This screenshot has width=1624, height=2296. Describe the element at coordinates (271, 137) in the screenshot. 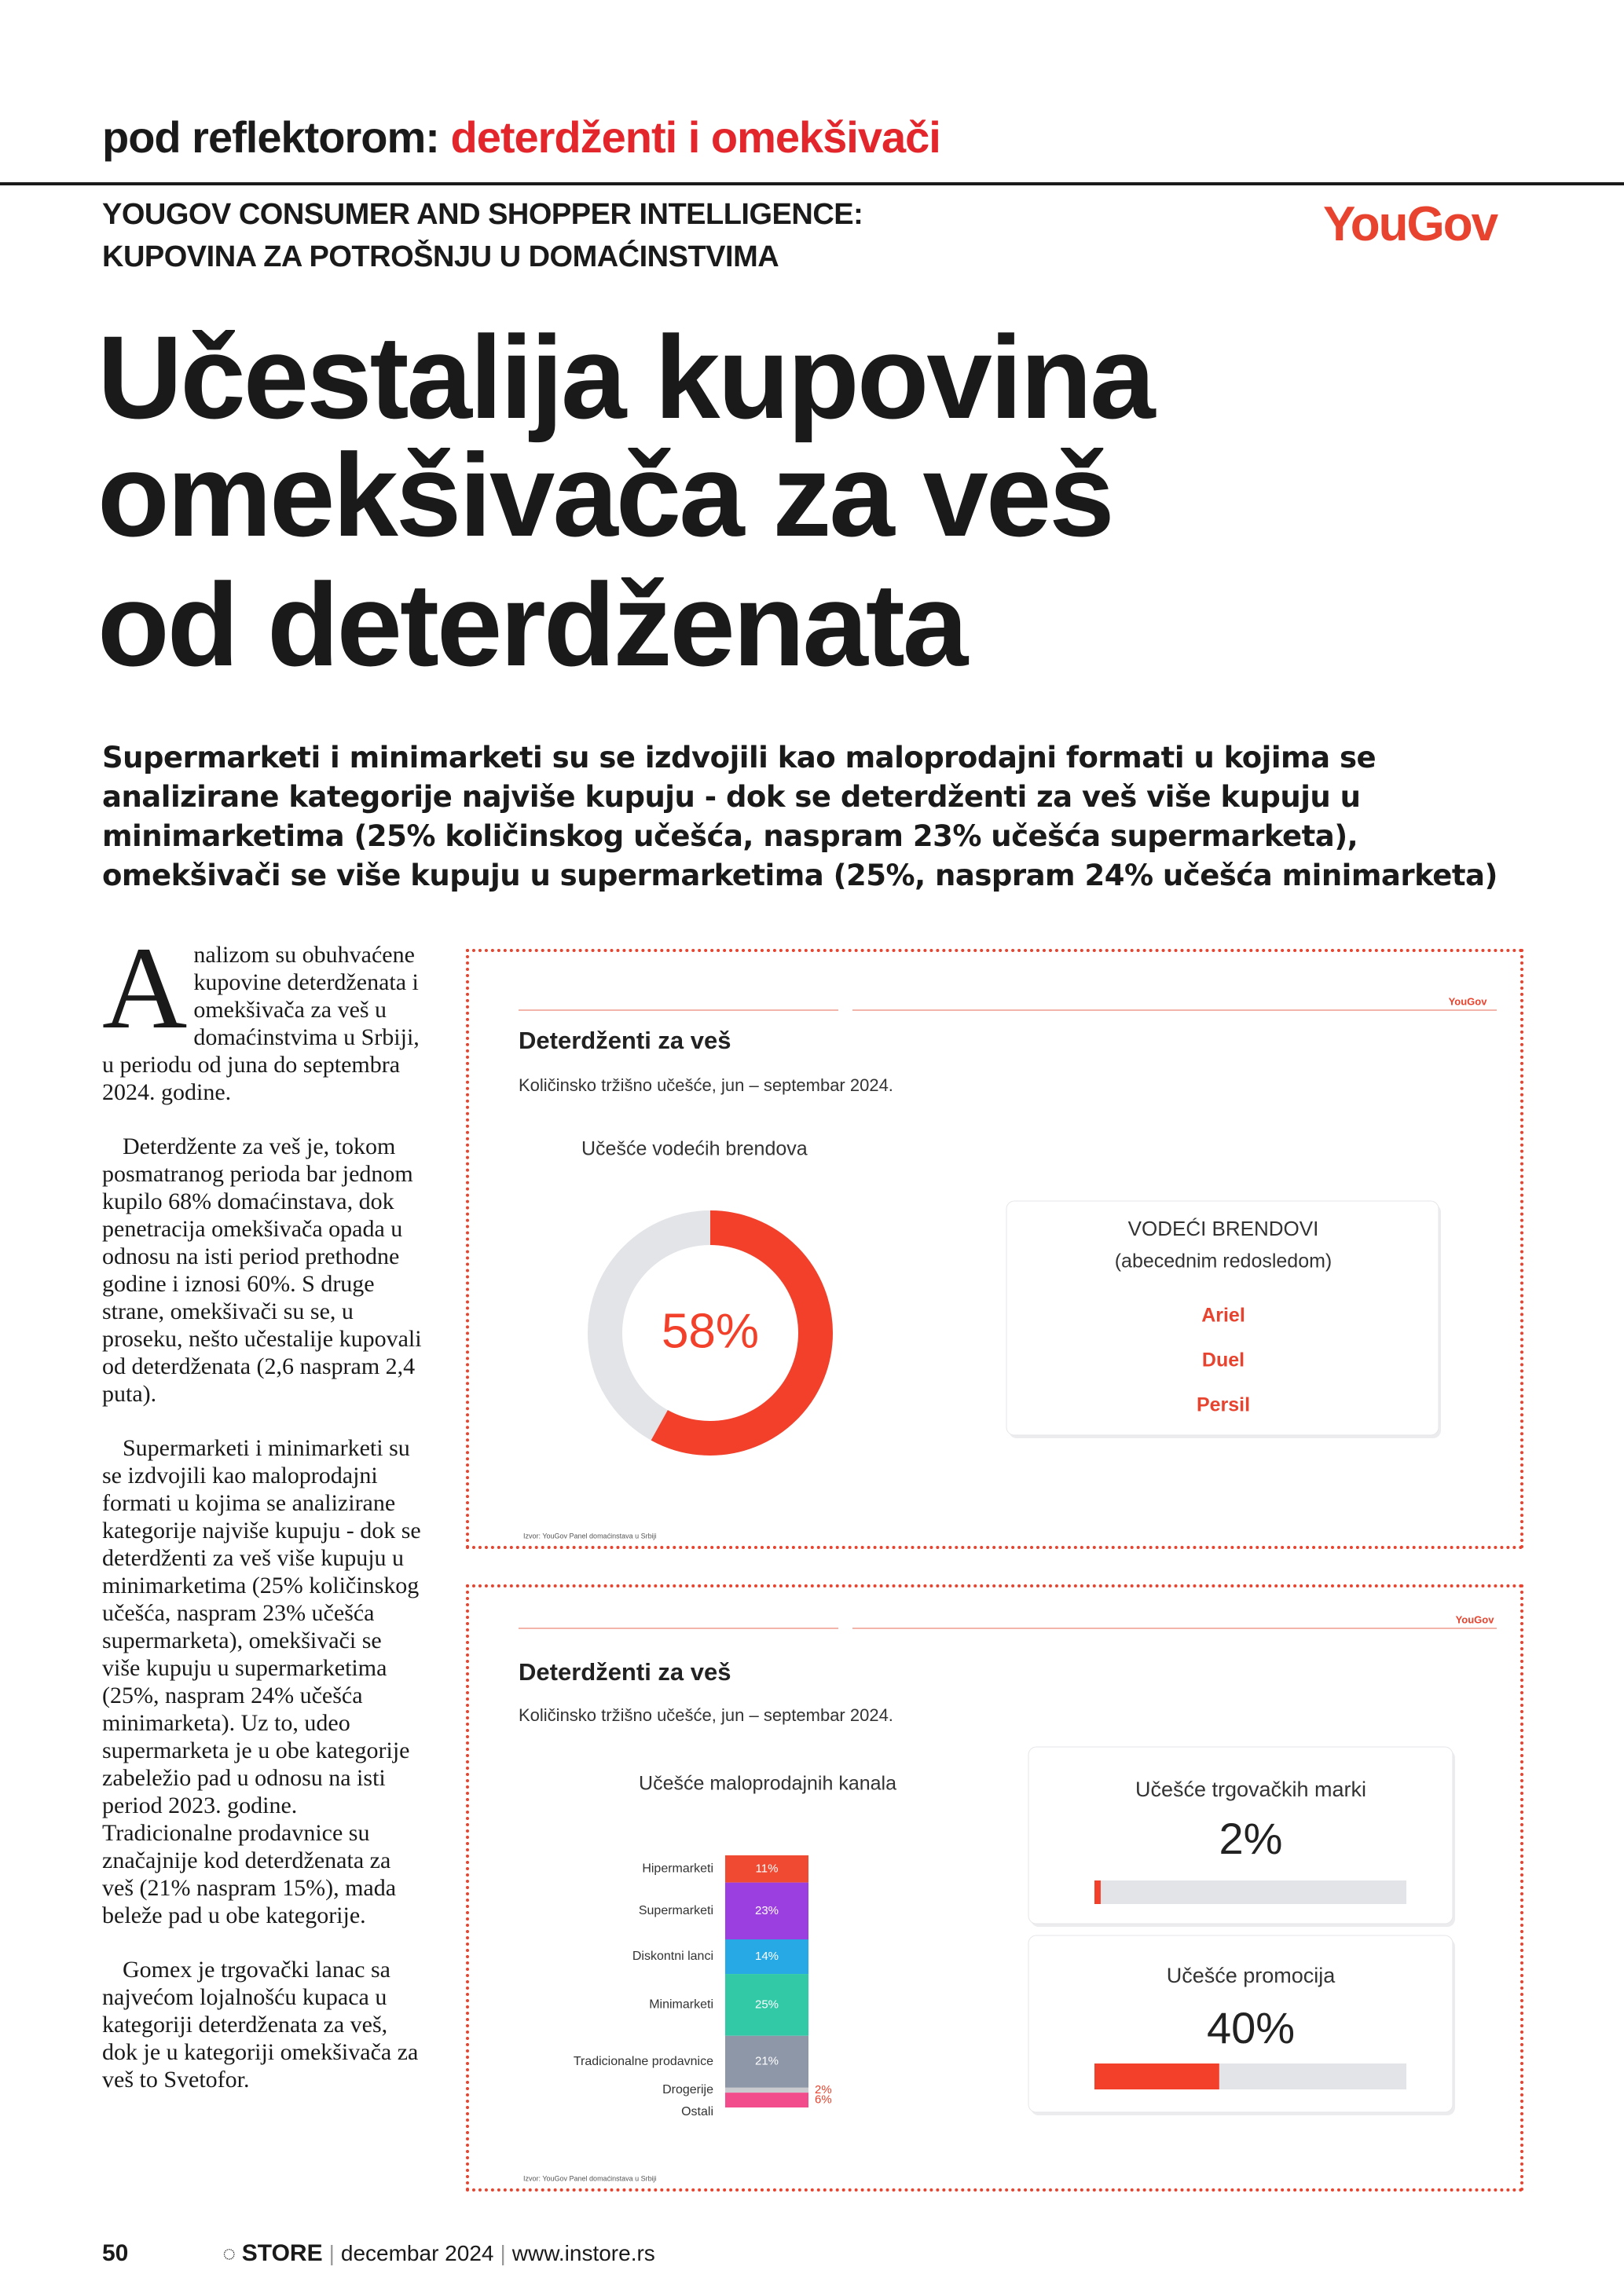

I see `section-label: pod reflektorom:` at that location.